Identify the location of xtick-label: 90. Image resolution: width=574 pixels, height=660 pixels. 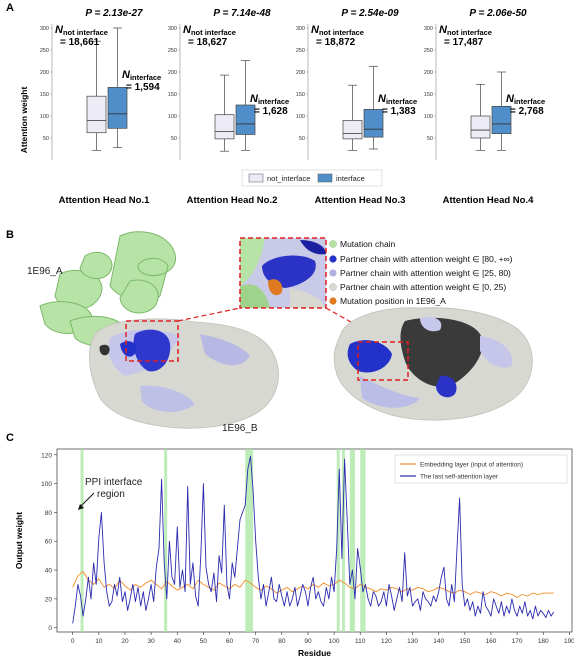
(308, 641).